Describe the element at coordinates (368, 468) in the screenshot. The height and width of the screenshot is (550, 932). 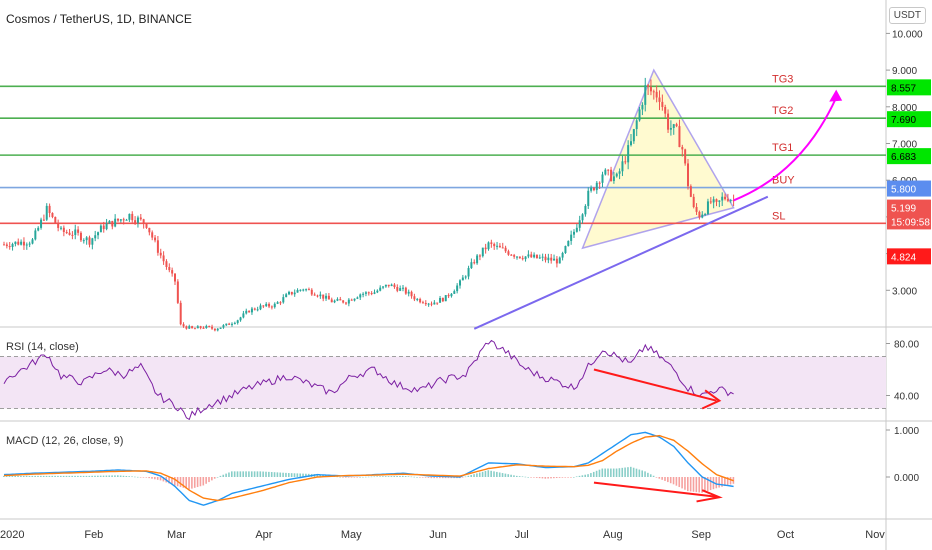
I see `signal-line` at that location.